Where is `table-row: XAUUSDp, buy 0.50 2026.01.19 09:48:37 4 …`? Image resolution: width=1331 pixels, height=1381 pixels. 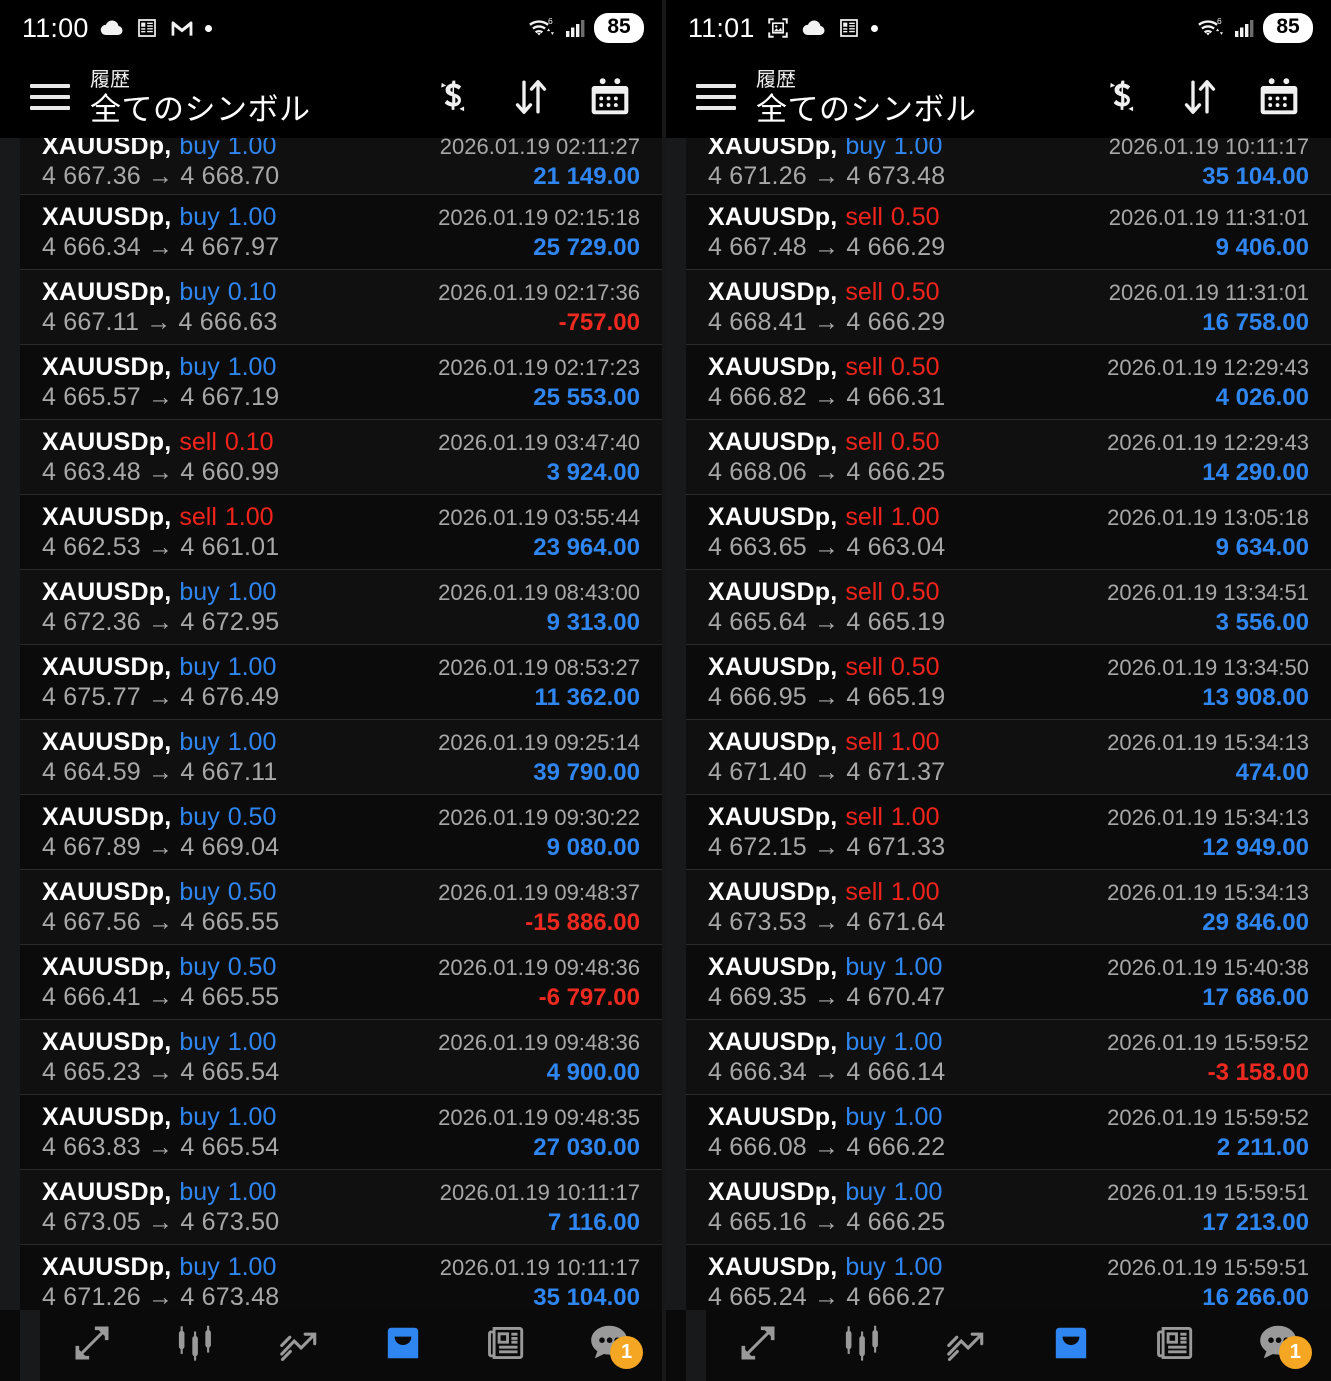
table-row: XAUUSDp, buy 0.50 2026.01.19 09:48:37 4 … is located at coordinates (341, 907).